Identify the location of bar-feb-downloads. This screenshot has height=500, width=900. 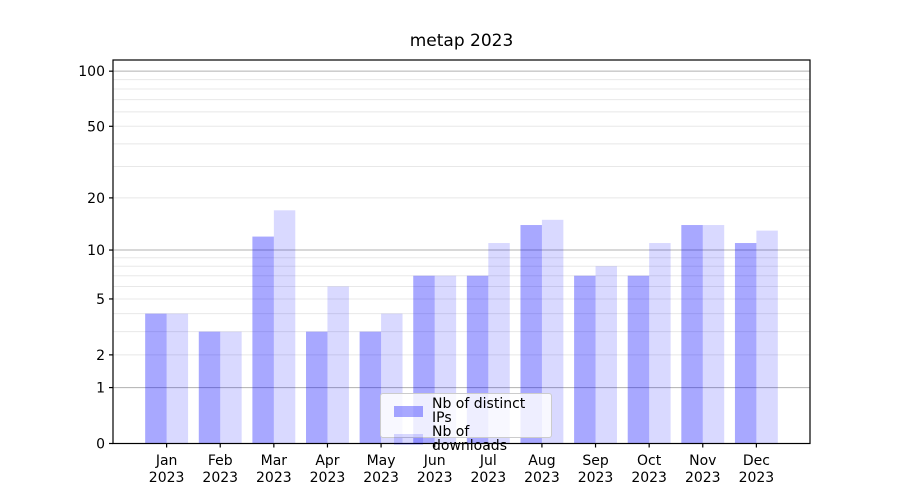
(231, 387).